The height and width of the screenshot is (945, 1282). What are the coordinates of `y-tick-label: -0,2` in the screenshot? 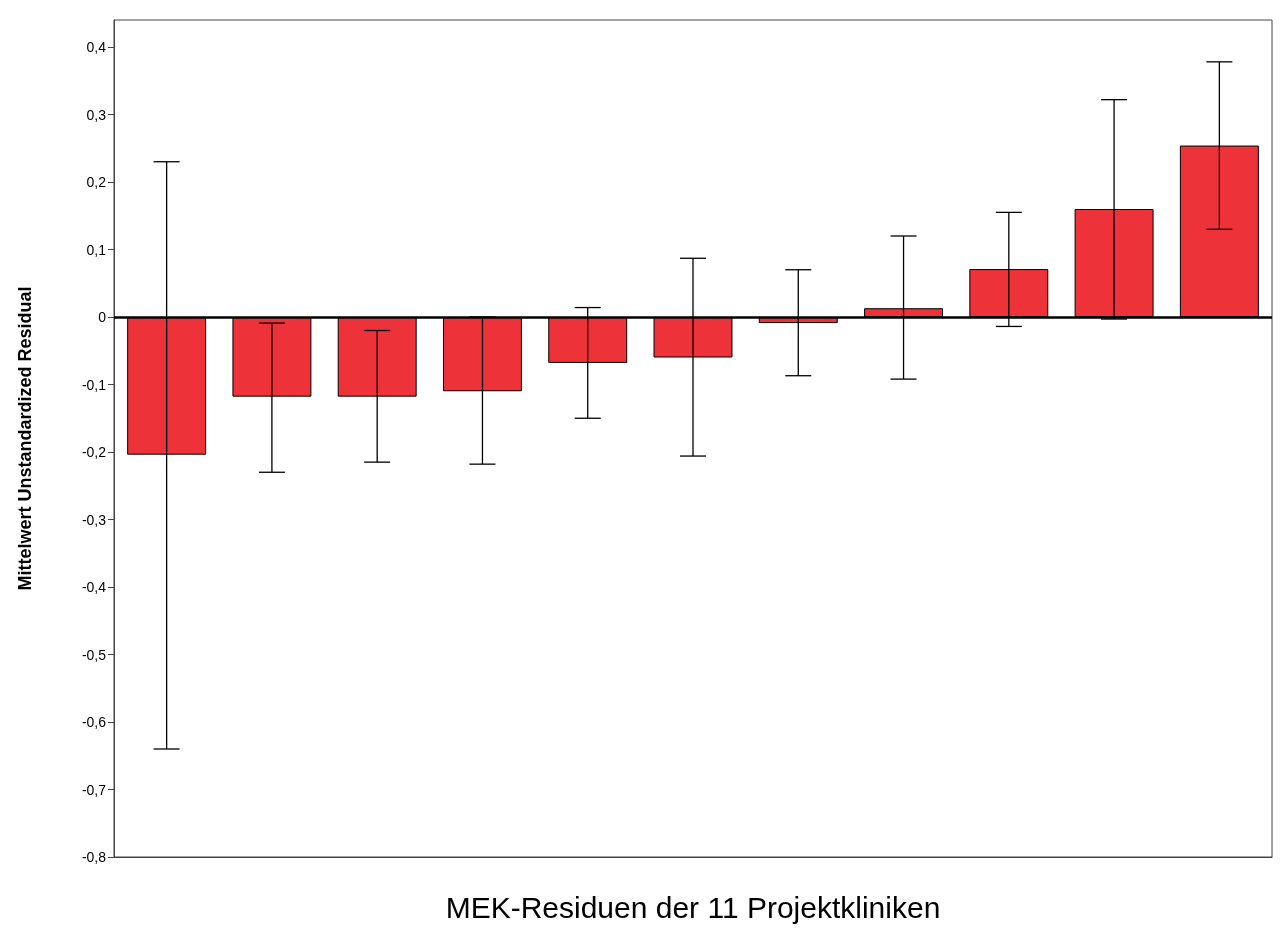 It's located at (94, 452).